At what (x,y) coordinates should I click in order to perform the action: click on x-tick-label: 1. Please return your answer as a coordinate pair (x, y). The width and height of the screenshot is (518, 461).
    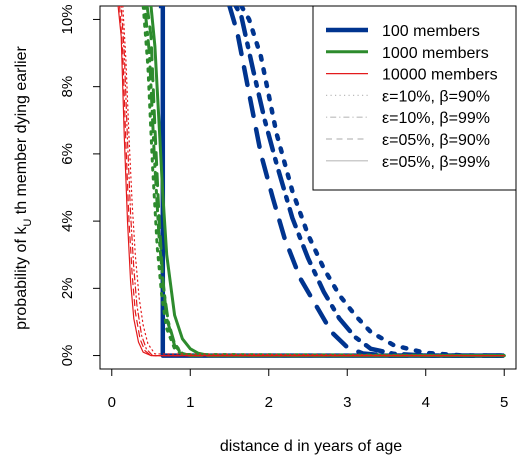
    Looking at the image, I should click on (190, 402).